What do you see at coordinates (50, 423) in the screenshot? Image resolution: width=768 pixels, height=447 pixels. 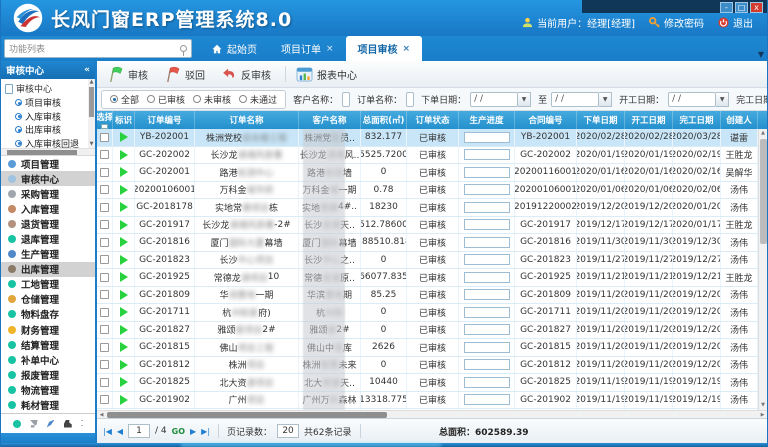 I see `pen-icon` at bounding box center [50, 423].